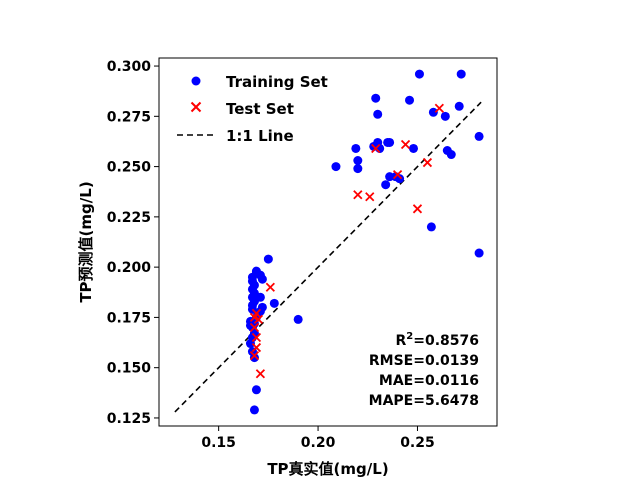 This screenshot has height=480, width=640. What do you see at coordinates (400, 341) in the screenshot?
I see `r2-label: R` at bounding box center [400, 341].